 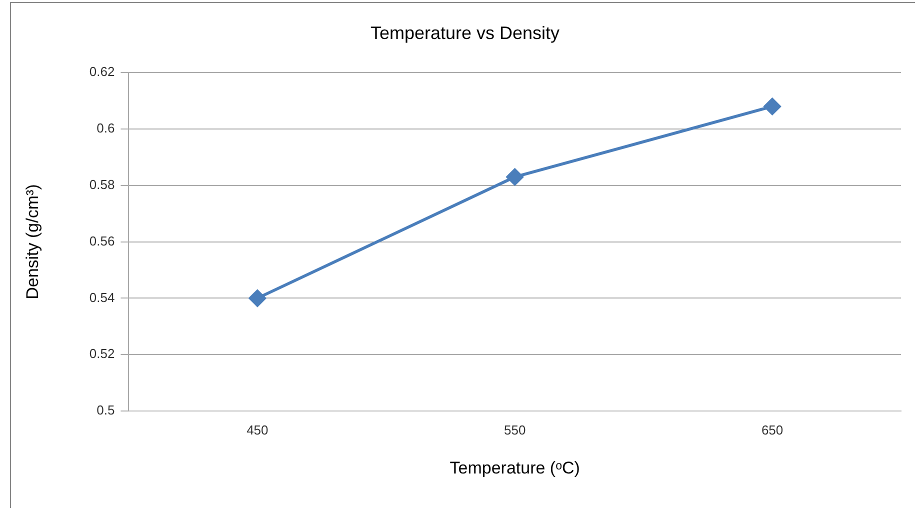 What do you see at coordinates (772, 430) in the screenshot?
I see `x-tick-label: 650` at bounding box center [772, 430].